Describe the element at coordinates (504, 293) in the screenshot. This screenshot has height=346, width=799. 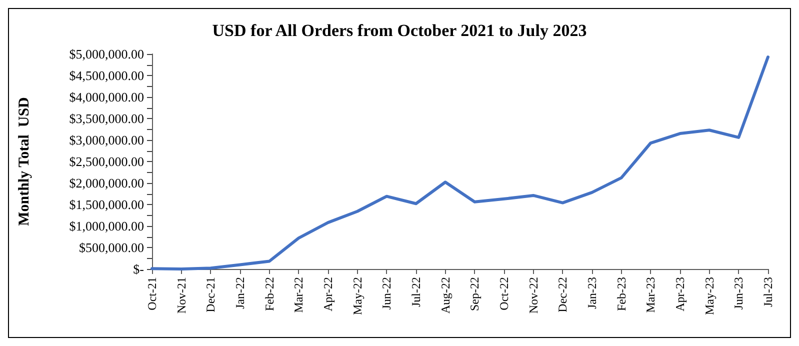
I see `x-tick-label: Oct-22` at that location.